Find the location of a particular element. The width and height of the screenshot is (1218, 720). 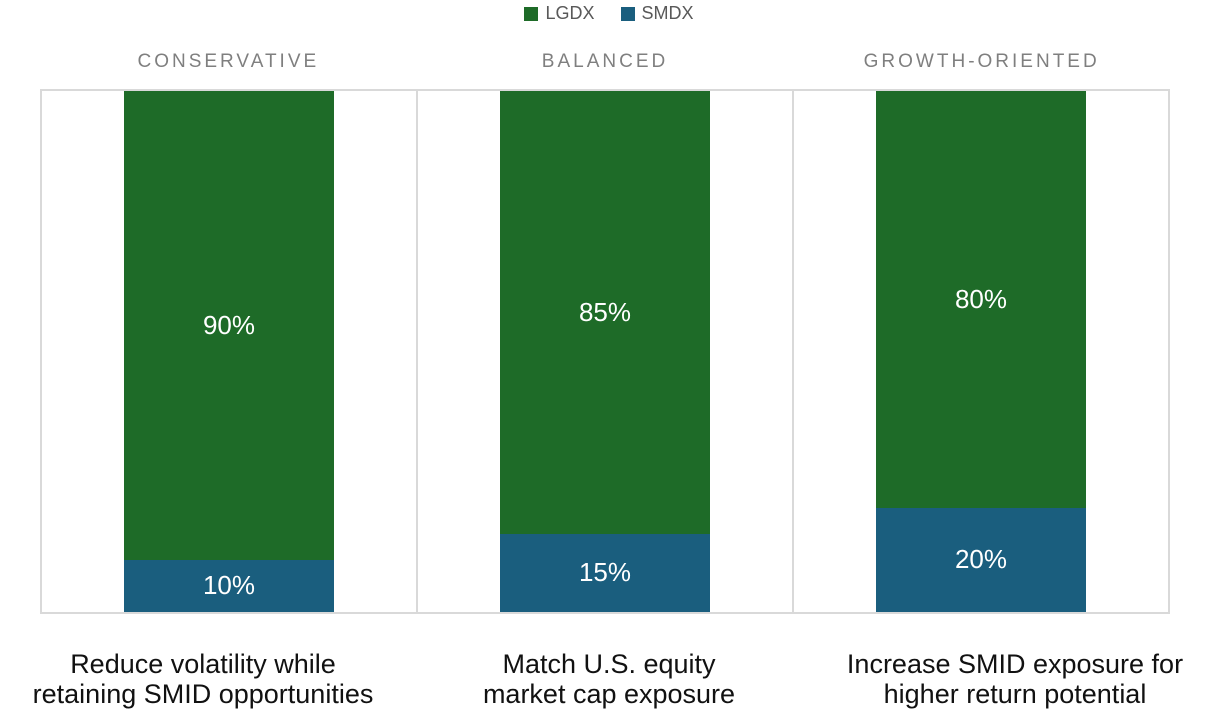

segment-value-label: 20% is located at coordinates (981, 559).